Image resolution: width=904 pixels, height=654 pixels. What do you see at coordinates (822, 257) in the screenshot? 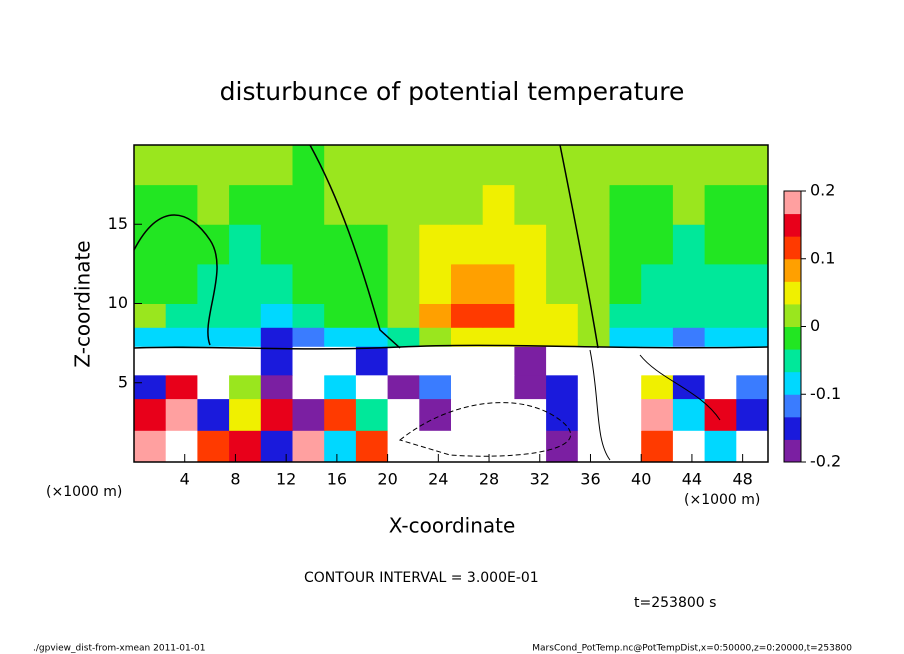
I see `colorbar-tick-label: 0.1` at bounding box center [822, 257].